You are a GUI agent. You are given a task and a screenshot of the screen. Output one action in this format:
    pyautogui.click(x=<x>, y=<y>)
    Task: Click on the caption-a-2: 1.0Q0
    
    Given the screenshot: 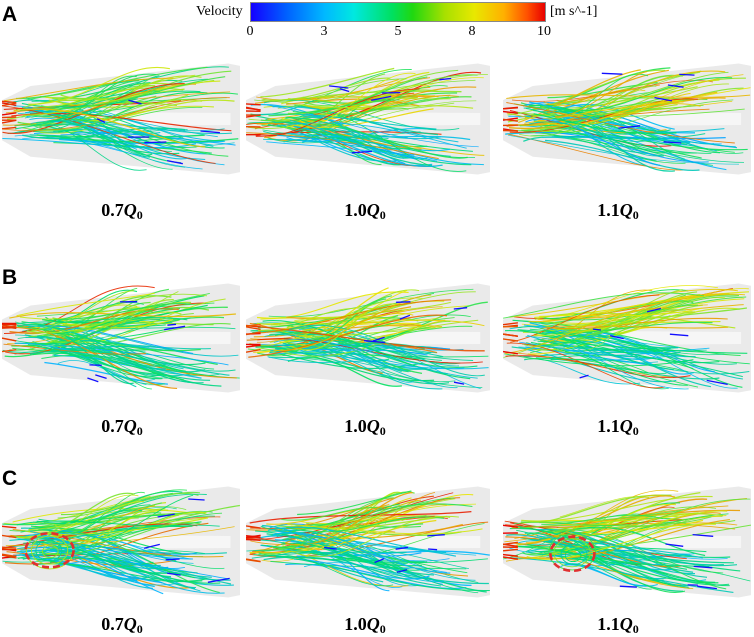 What is the action you would take?
    pyautogui.click(x=365, y=211)
    